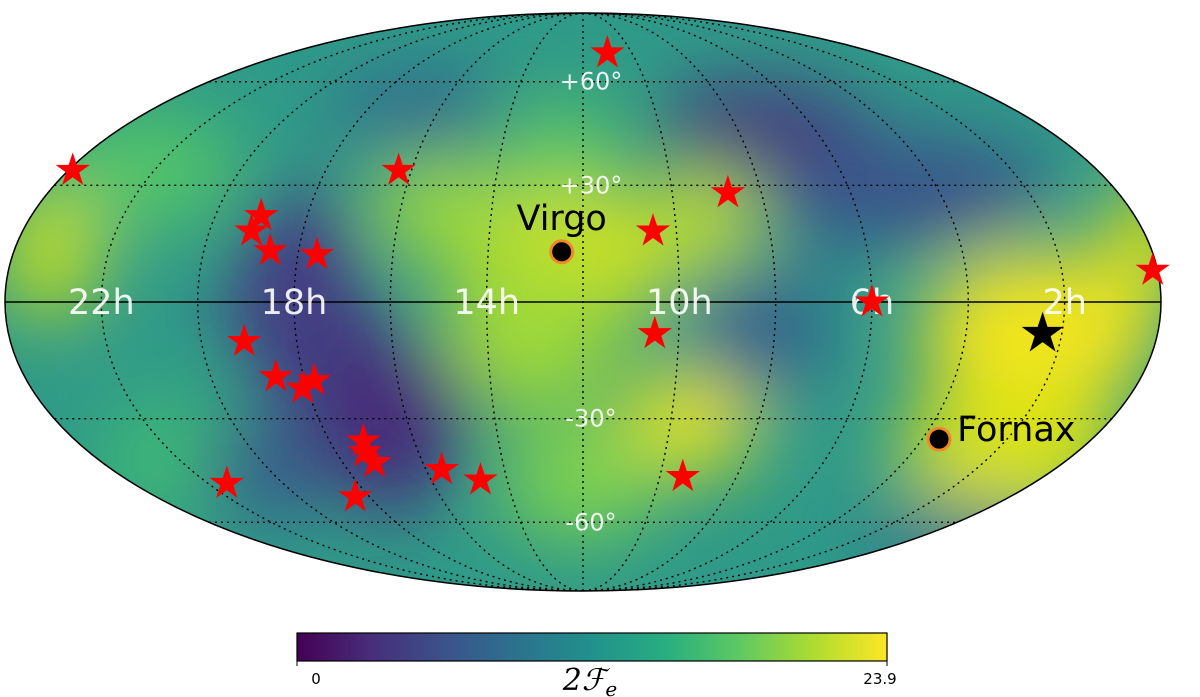  Describe the element at coordinates (586, 680) in the screenshot. I see `colorbar-title-main: 2ℱ` at that location.